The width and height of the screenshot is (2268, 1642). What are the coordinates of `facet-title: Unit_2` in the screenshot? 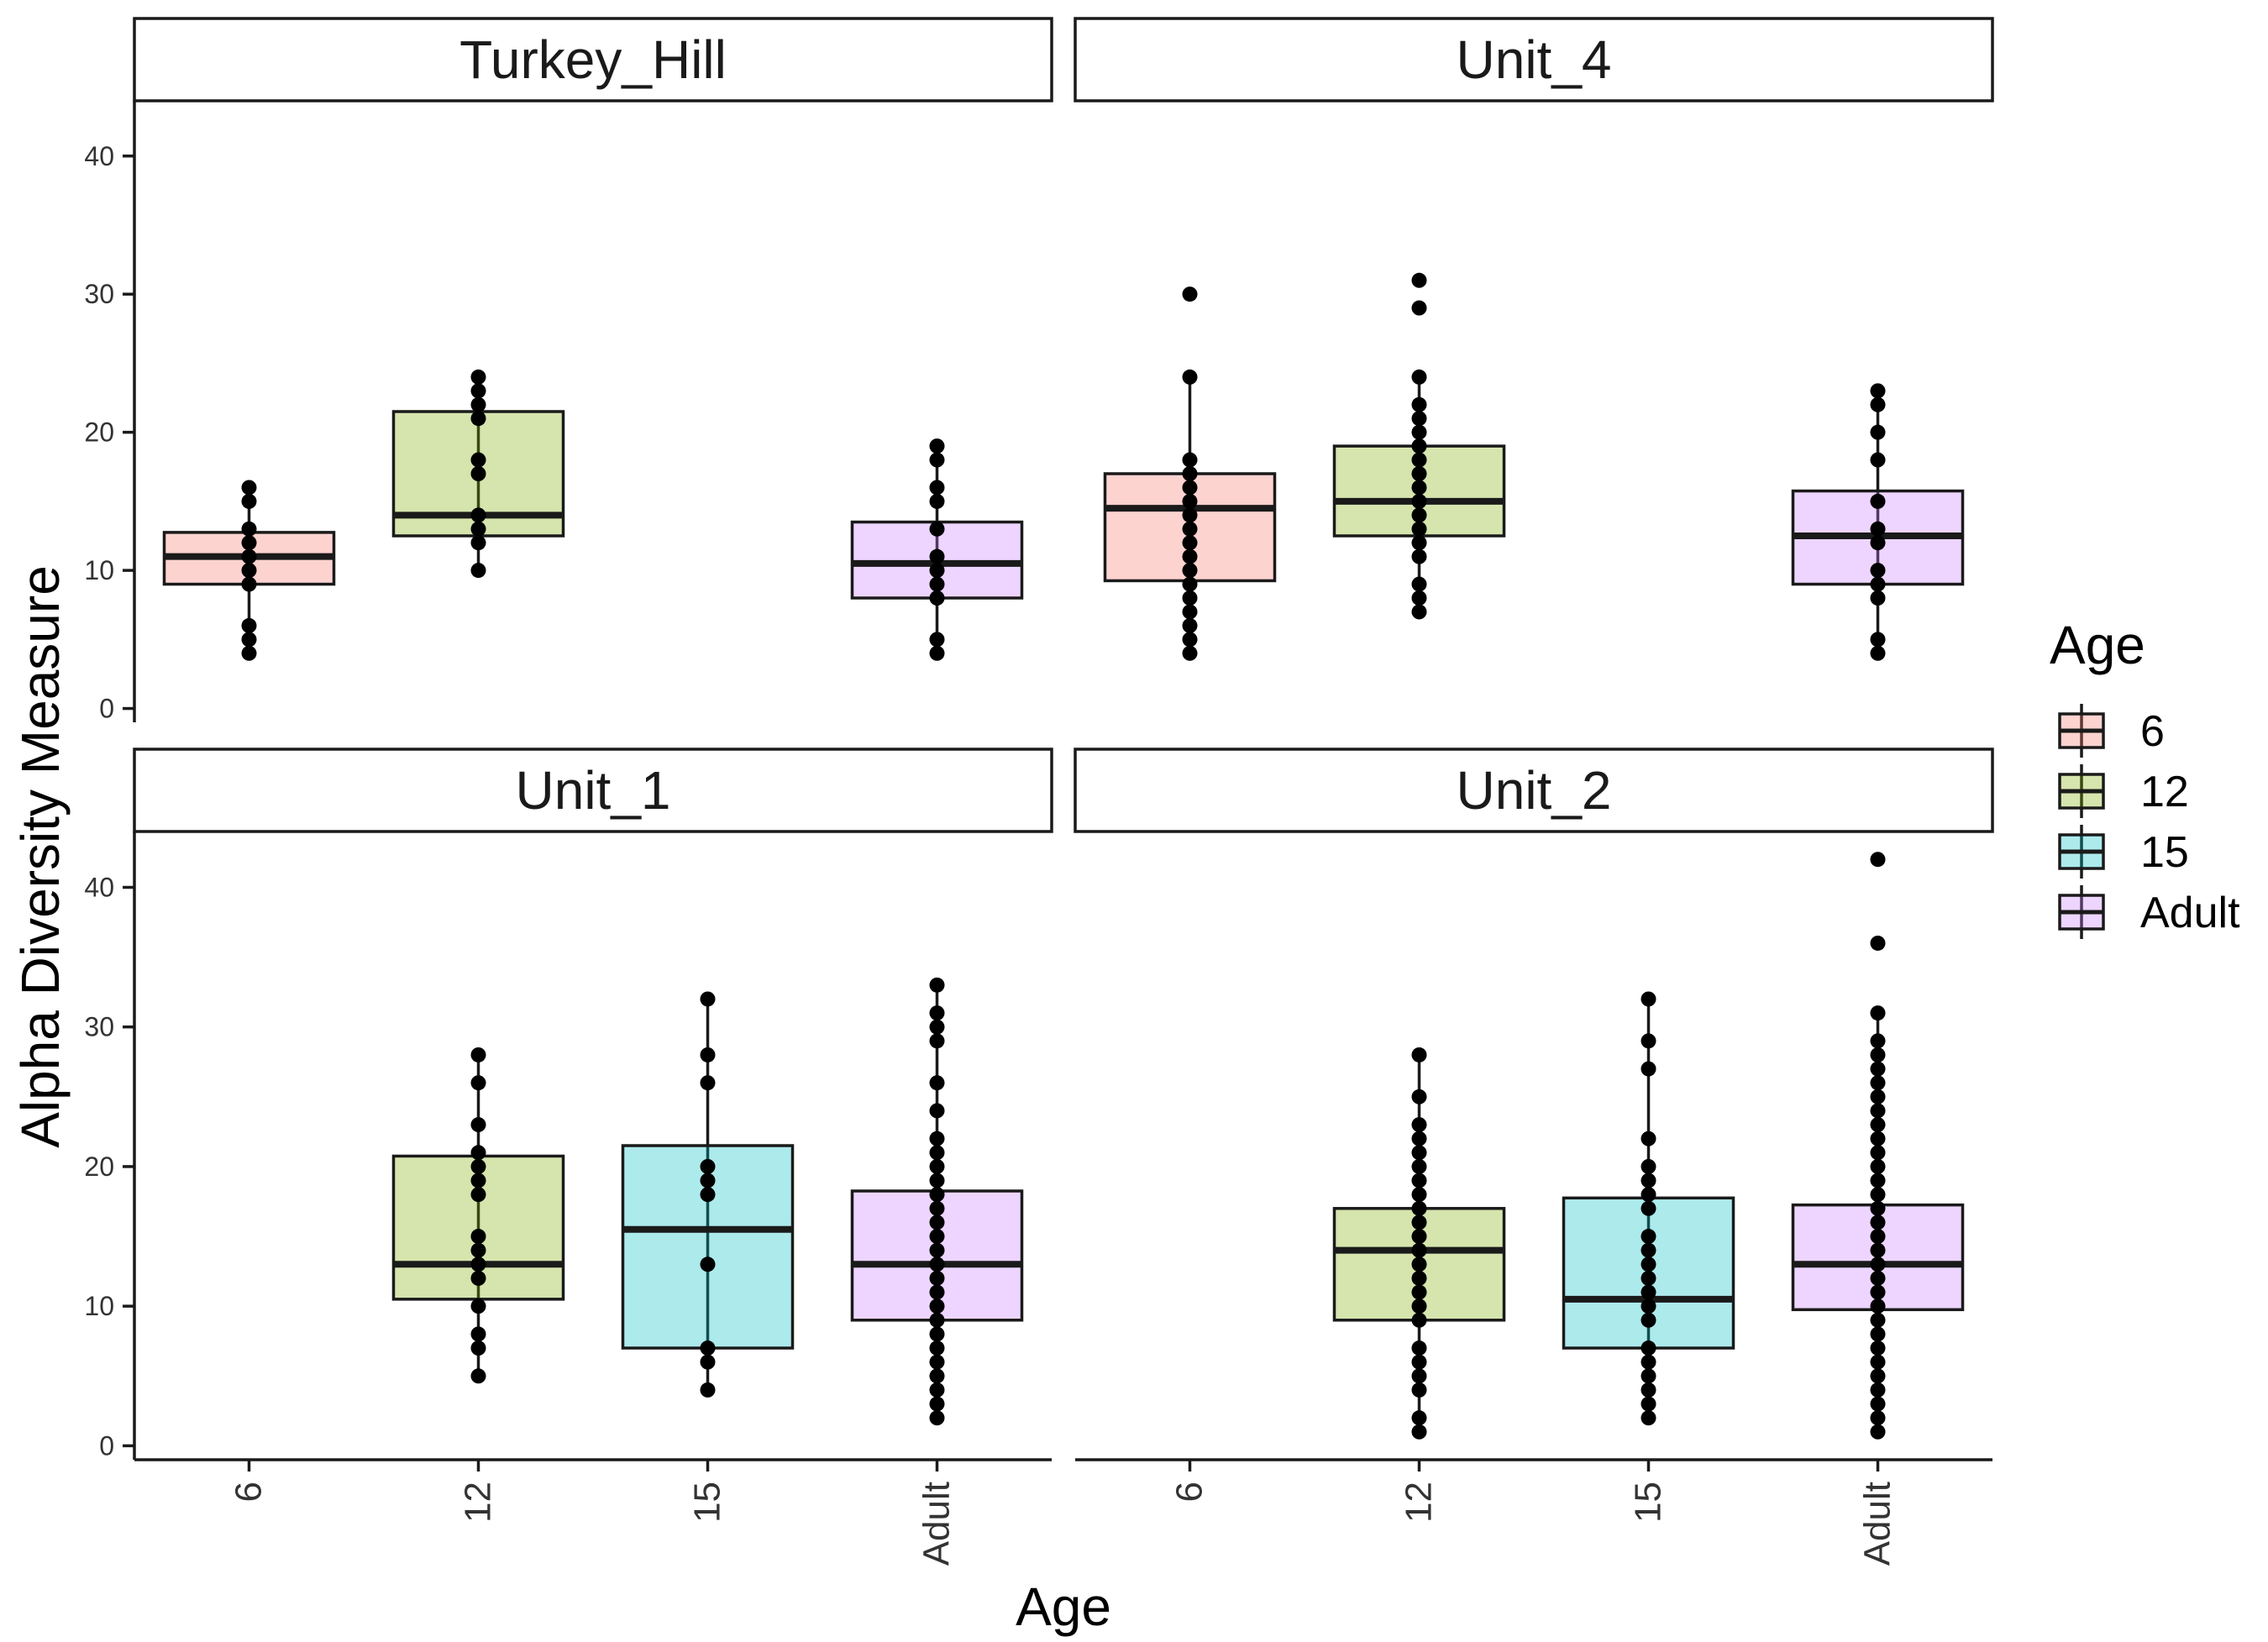 It's located at (1534, 791).